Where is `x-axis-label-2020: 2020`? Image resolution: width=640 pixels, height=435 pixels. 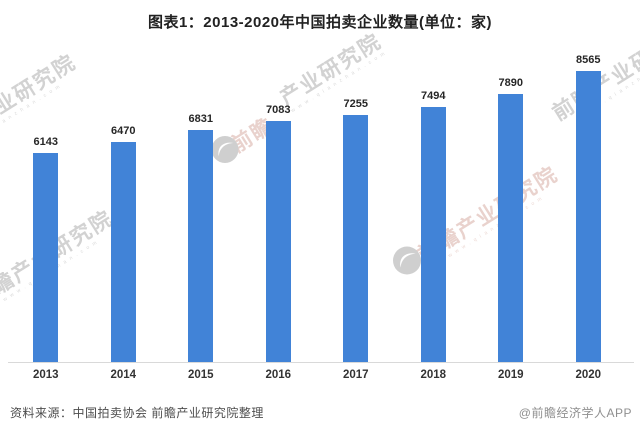
x-axis-label-2020: 2020 is located at coordinates (588, 375).